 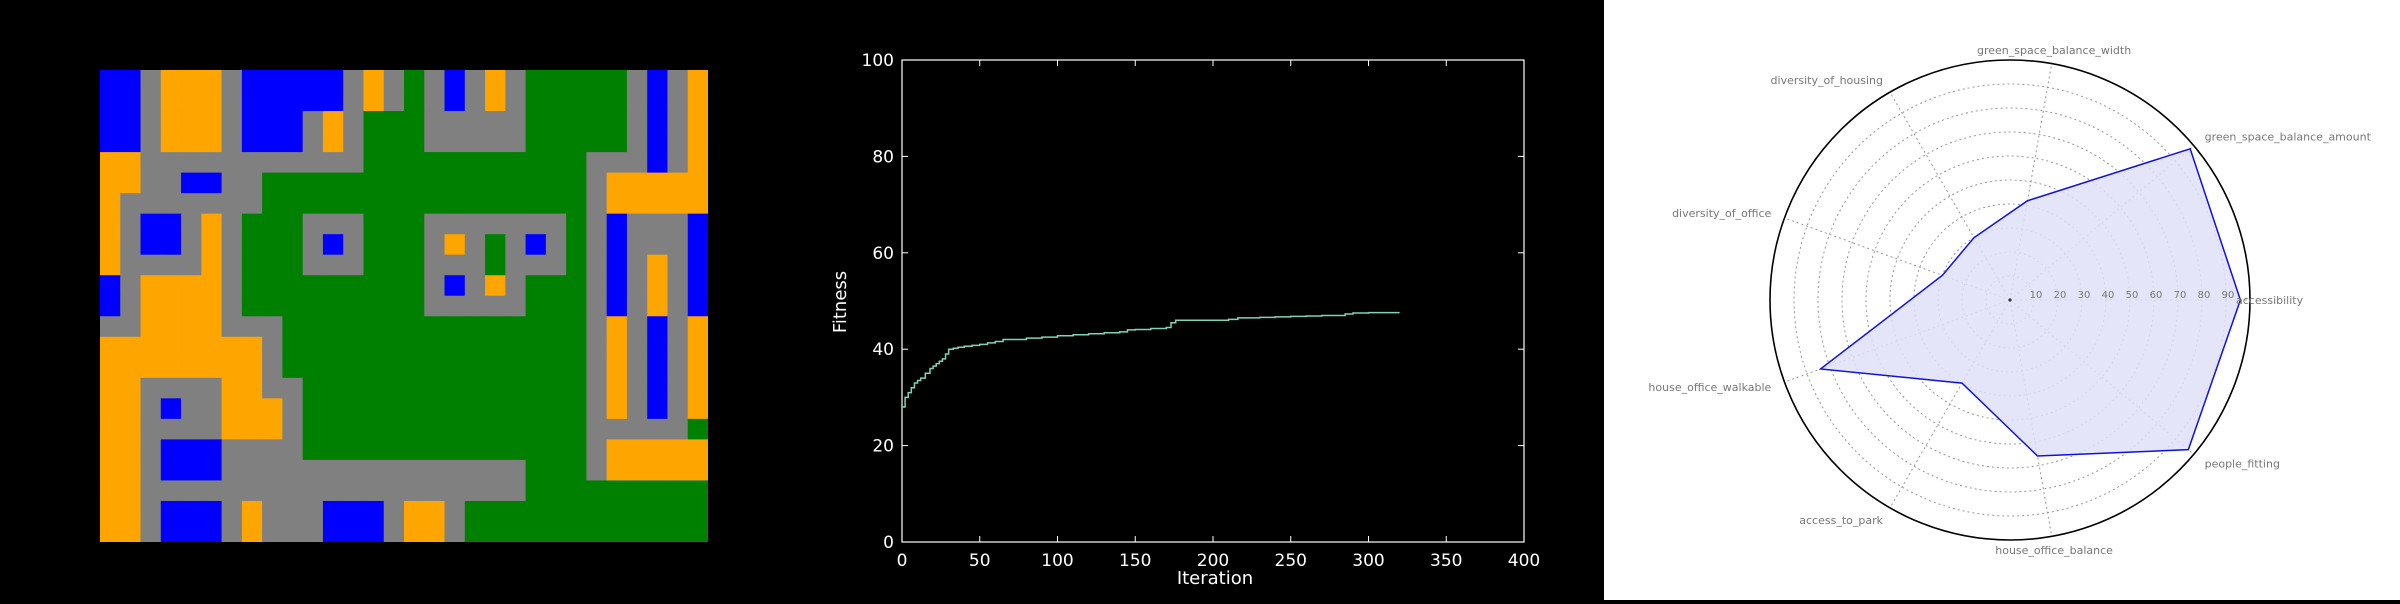 What do you see at coordinates (1057, 561) in the screenshot?
I see `x-tick-label: 100` at bounding box center [1057, 561].